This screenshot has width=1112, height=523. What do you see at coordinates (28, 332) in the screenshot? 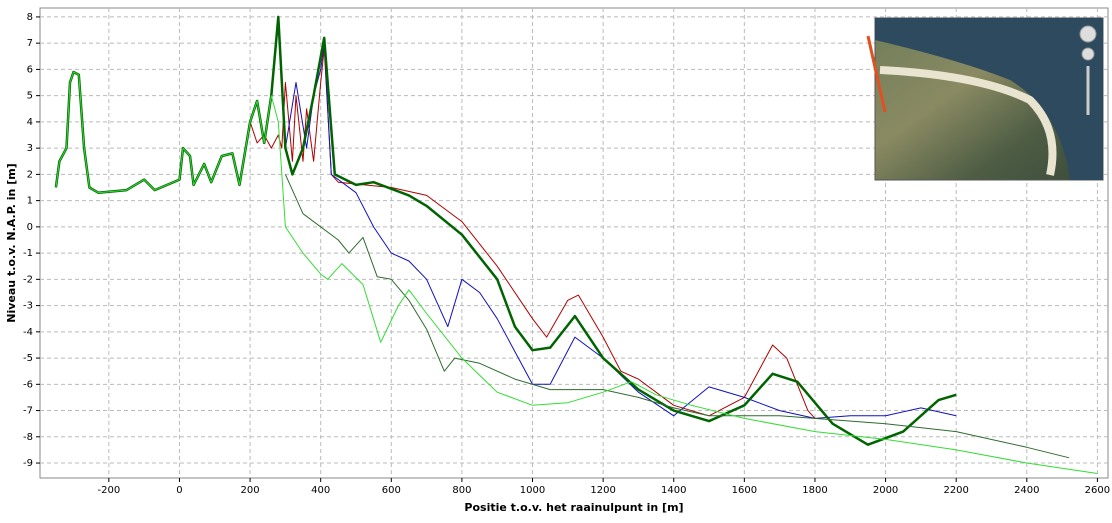
I see `y-tick-label: -4` at bounding box center [28, 332].